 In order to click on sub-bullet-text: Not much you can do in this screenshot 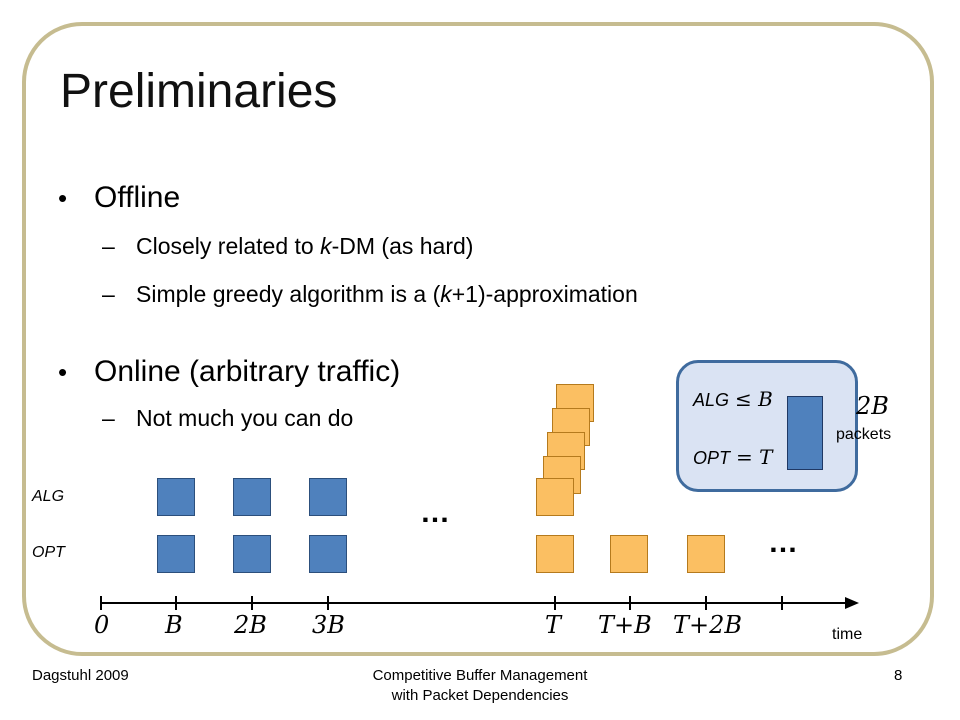, I will do `click(245, 418)`.